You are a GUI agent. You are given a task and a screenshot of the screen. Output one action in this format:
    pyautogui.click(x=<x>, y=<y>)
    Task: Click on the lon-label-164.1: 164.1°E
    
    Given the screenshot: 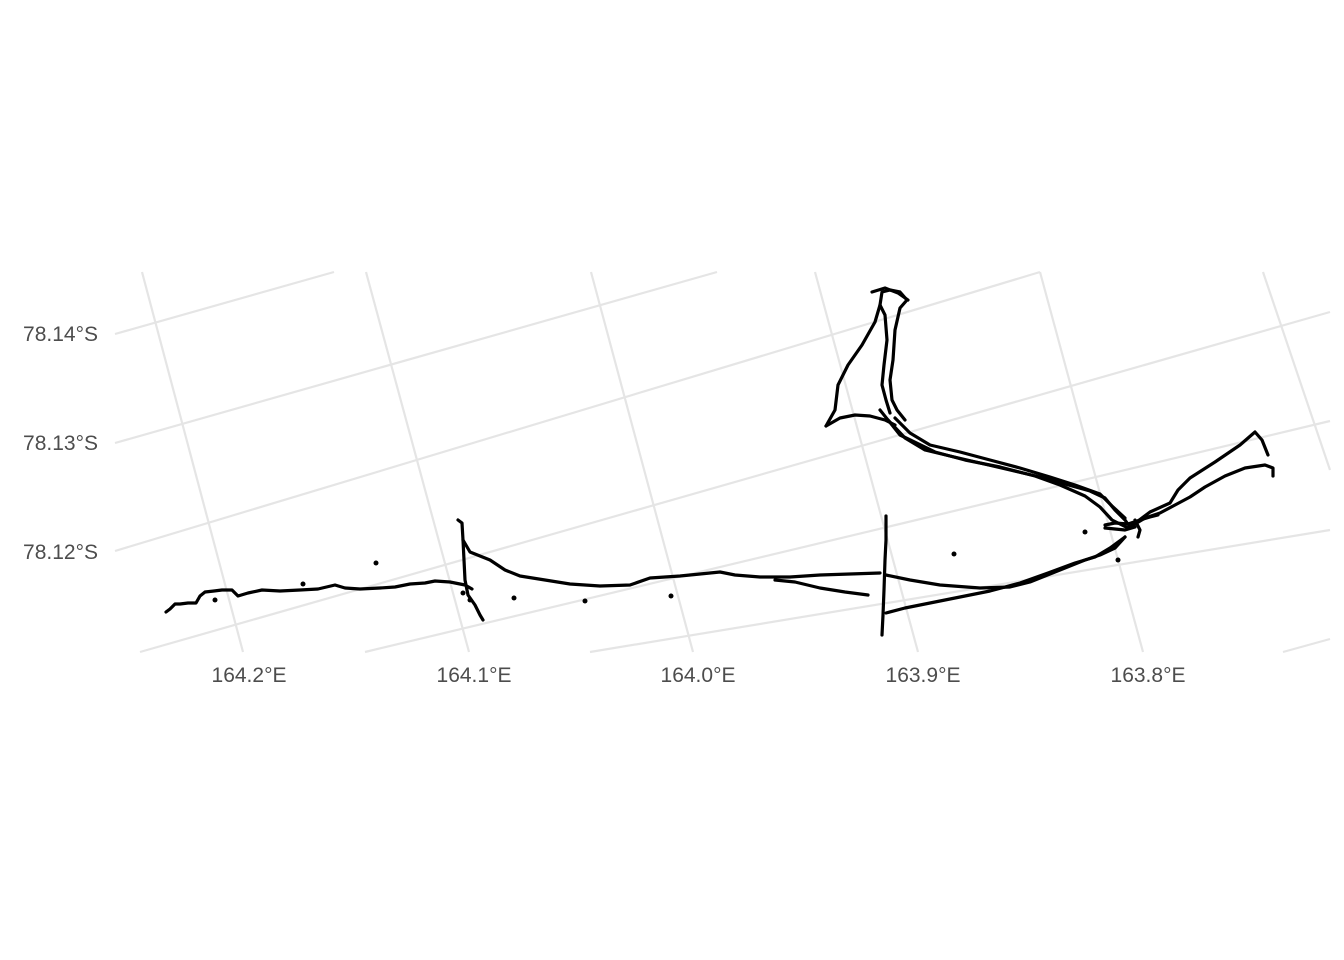 What is the action you would take?
    pyautogui.click(x=474, y=675)
    